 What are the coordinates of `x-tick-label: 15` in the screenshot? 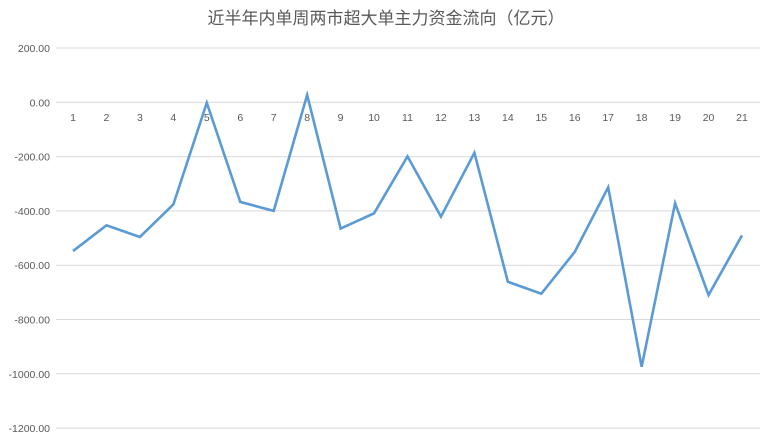 It's located at (541, 118).